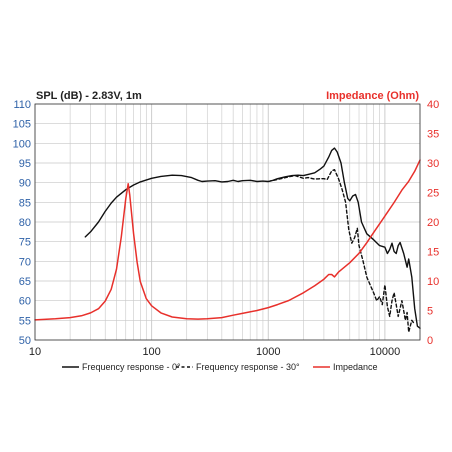 The height and width of the screenshot is (452, 452). Describe the element at coordinates (433, 253) in the screenshot. I see `right-tick-label: 15` at that location.